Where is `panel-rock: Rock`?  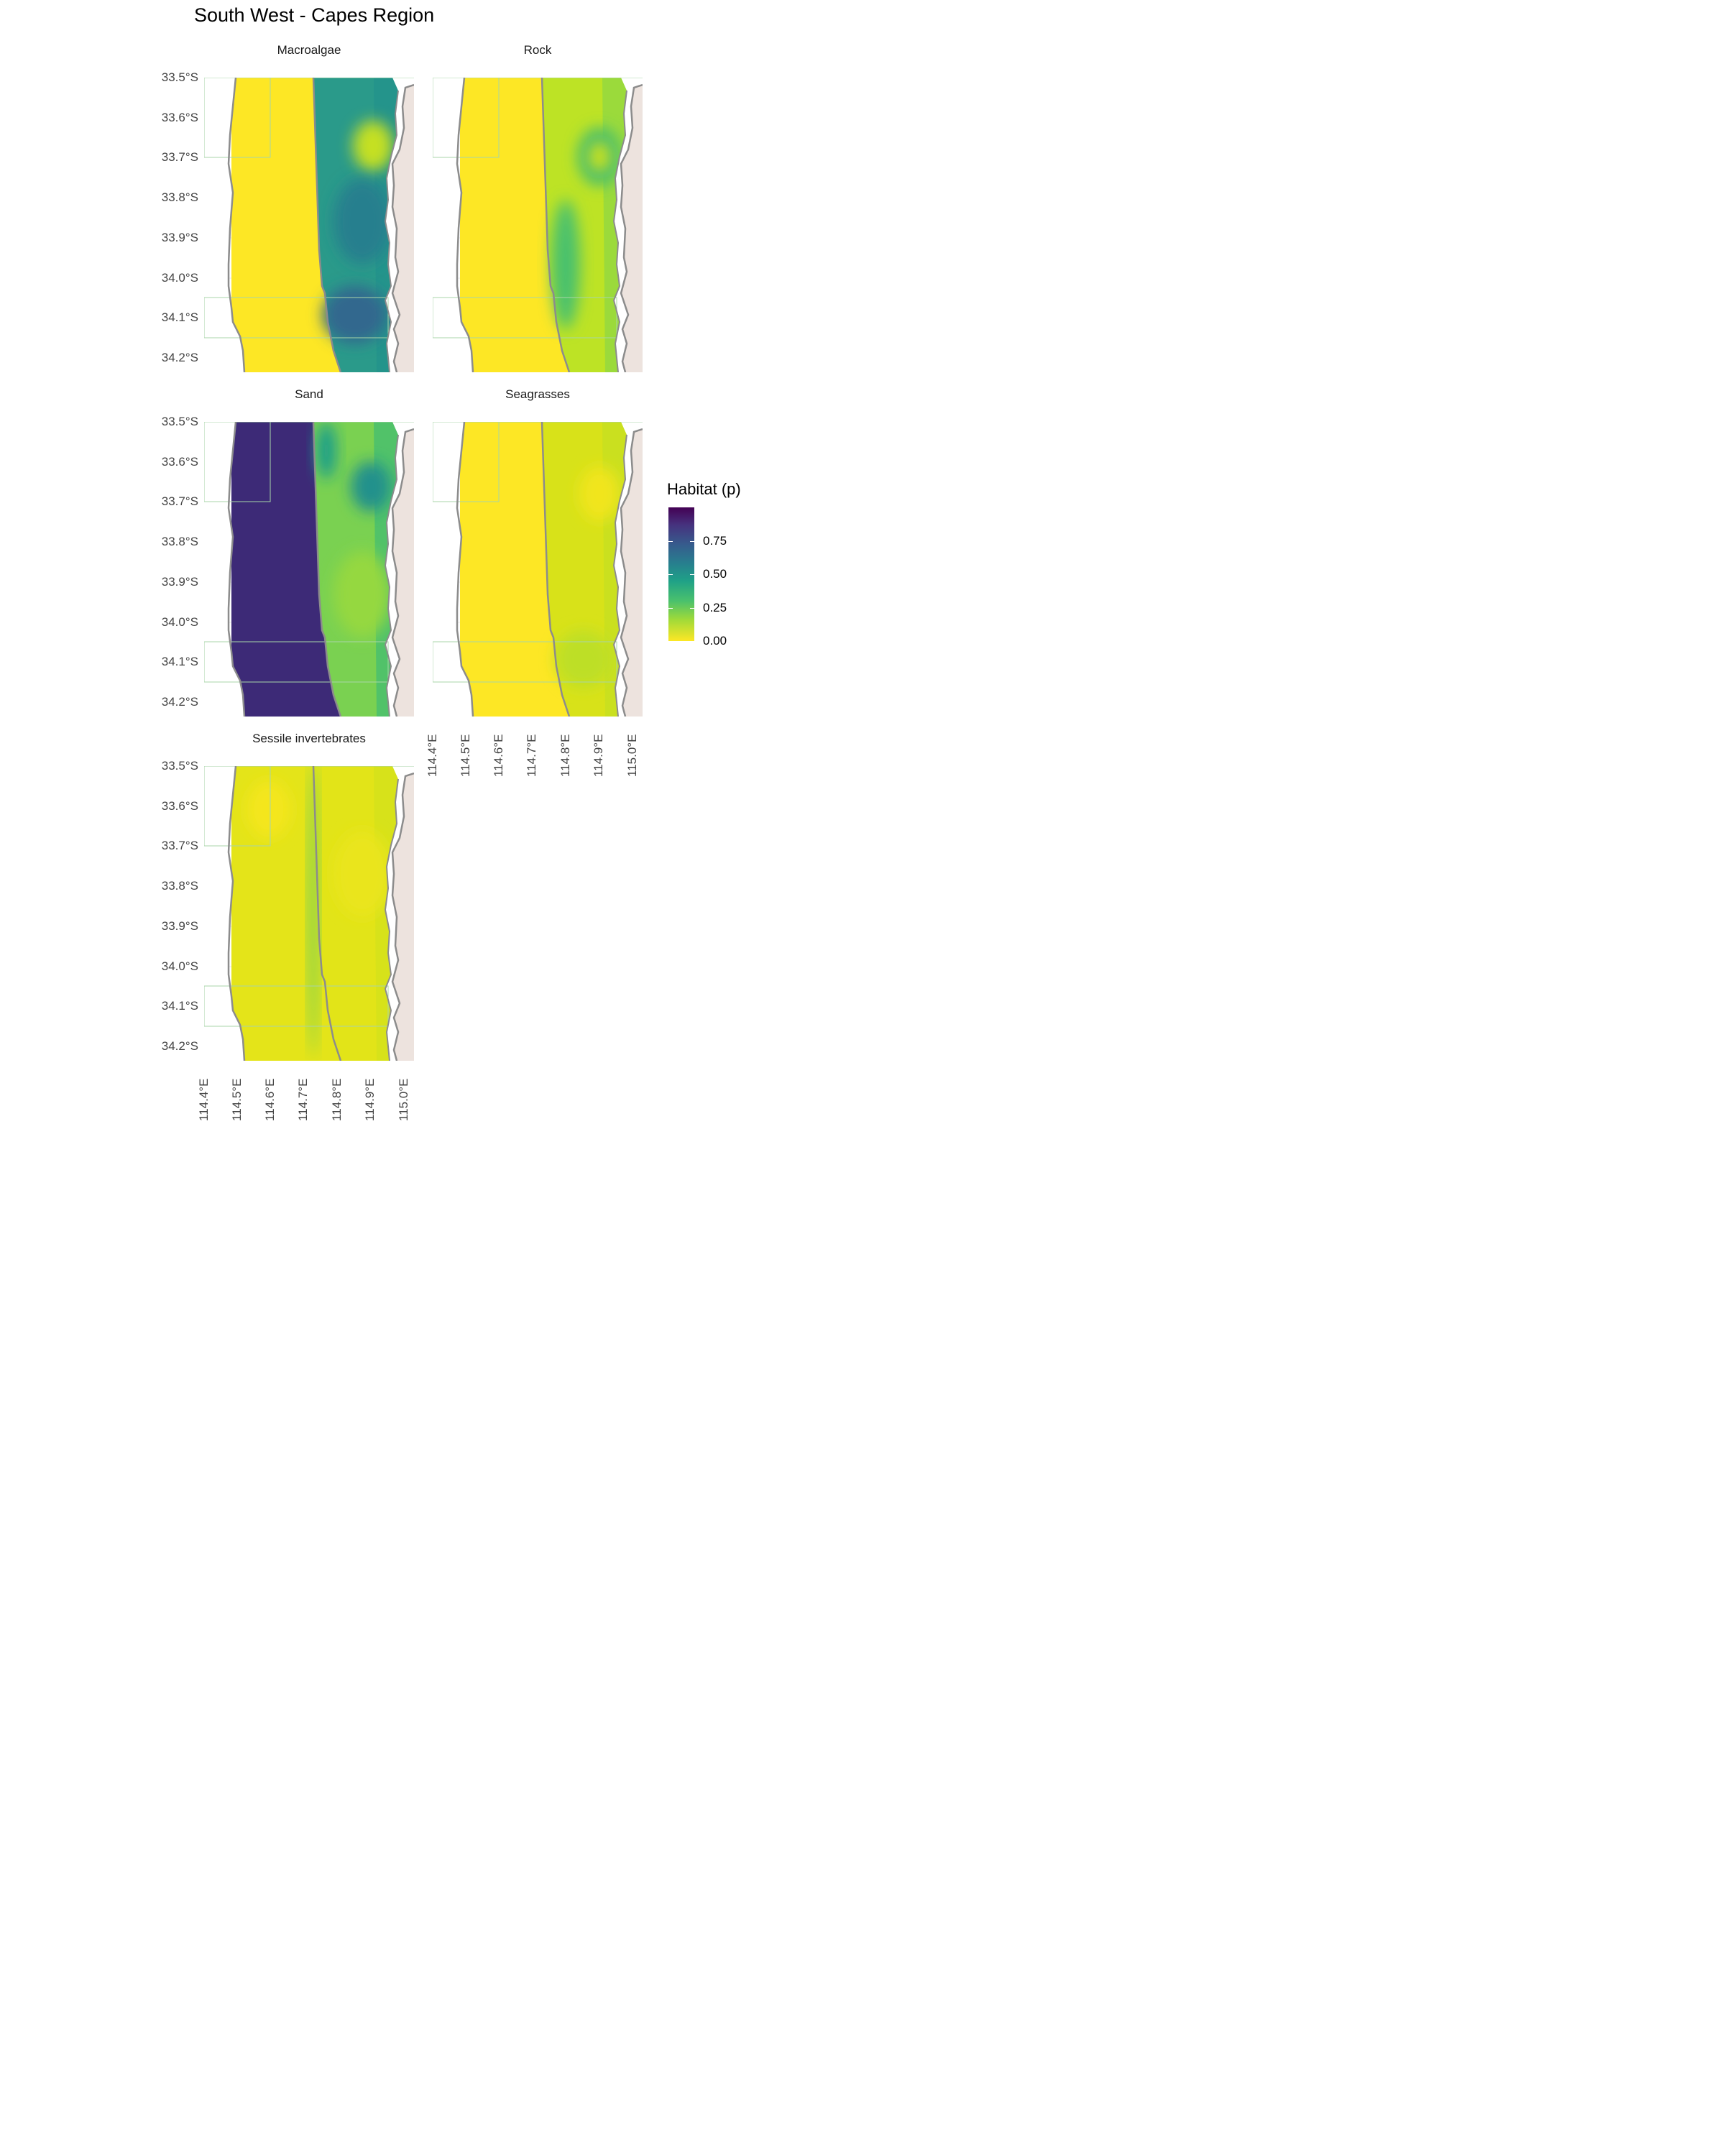 panel-rock: Rock is located at coordinates (538, 208).